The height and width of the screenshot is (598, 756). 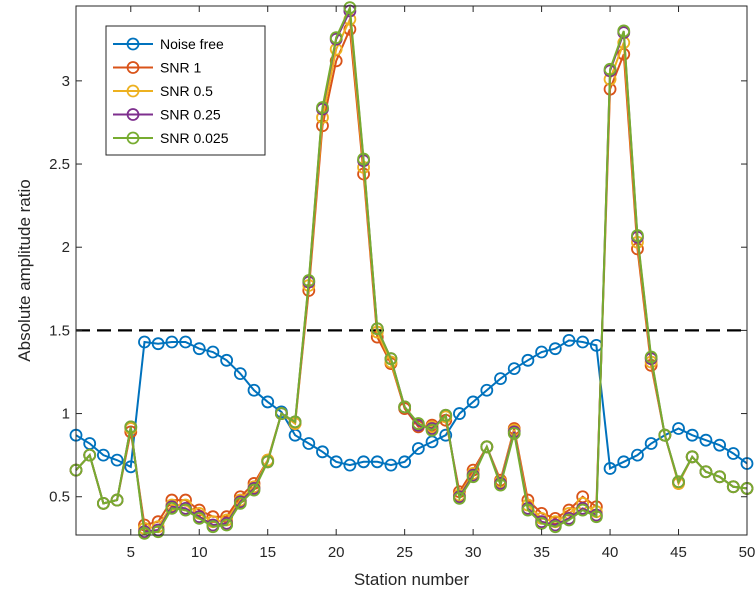 What do you see at coordinates (541, 552) in the screenshot?
I see `x-tick-label: 35` at bounding box center [541, 552].